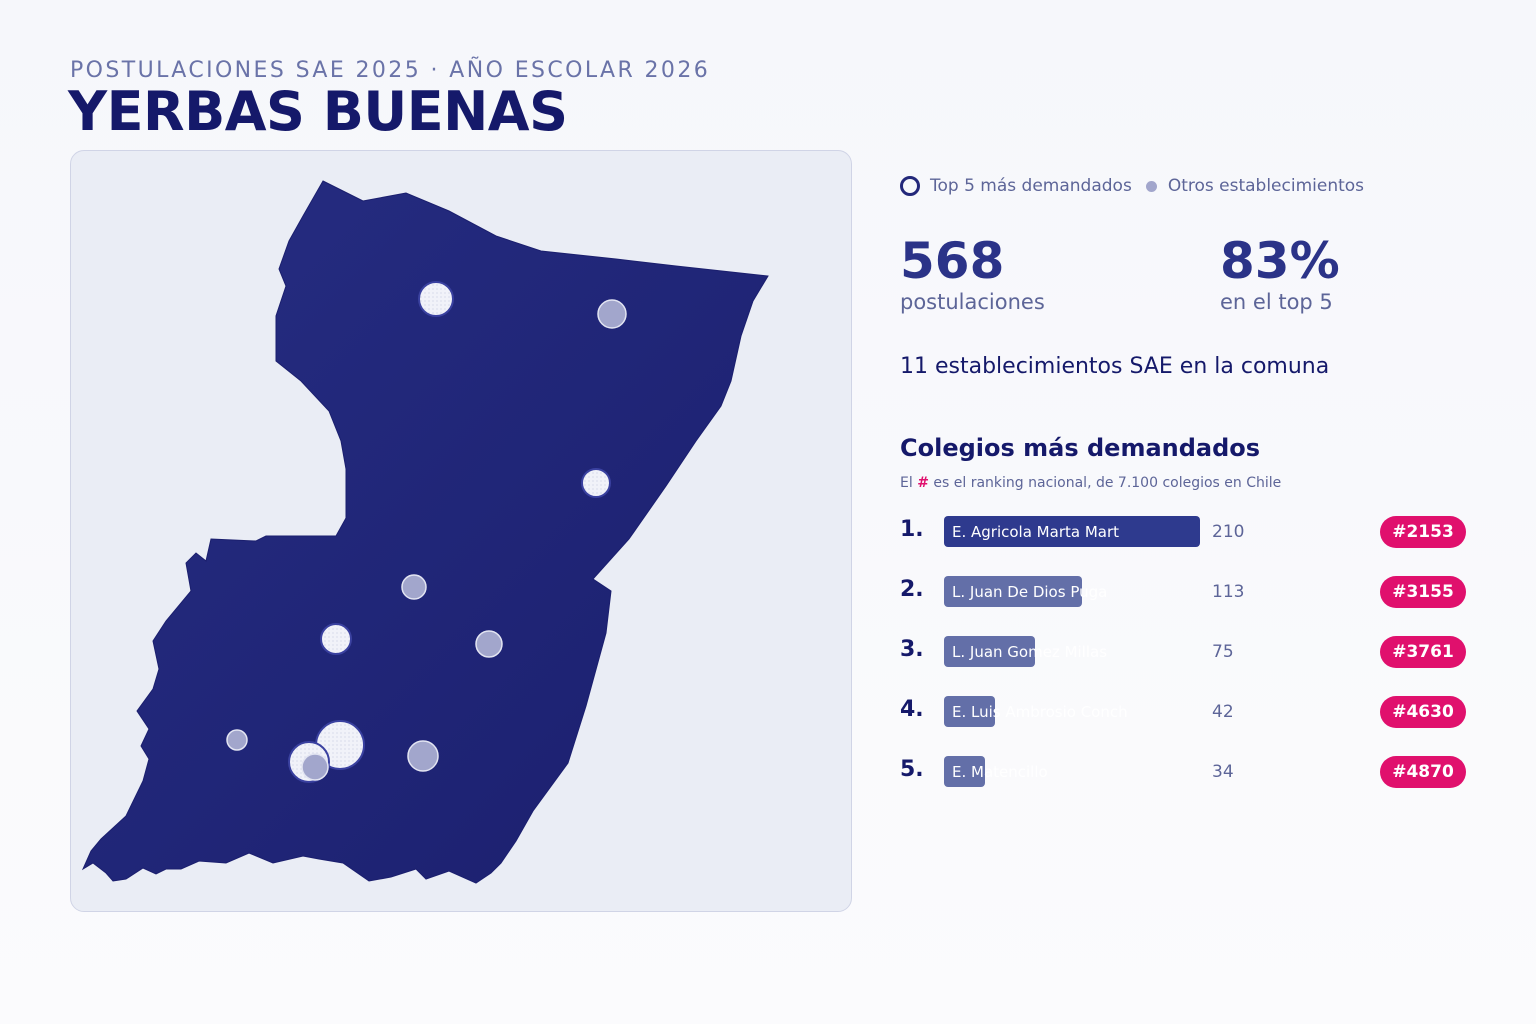 This screenshot has height=1024, width=1536. What do you see at coordinates (1423, 652) in the screenshot?
I see `national-rank-badge: #3761` at bounding box center [1423, 652].